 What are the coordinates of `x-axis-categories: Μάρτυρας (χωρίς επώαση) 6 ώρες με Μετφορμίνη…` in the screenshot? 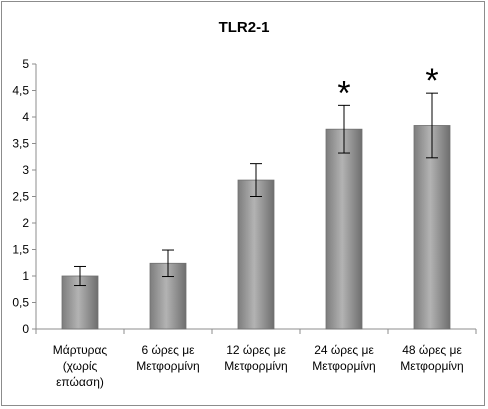 It's located at (258, 366).